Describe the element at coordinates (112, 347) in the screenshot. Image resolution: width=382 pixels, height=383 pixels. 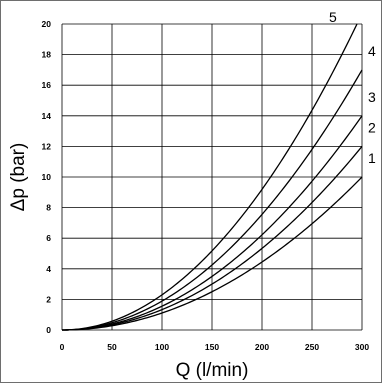
I see `x-tick-label: 50` at that location.